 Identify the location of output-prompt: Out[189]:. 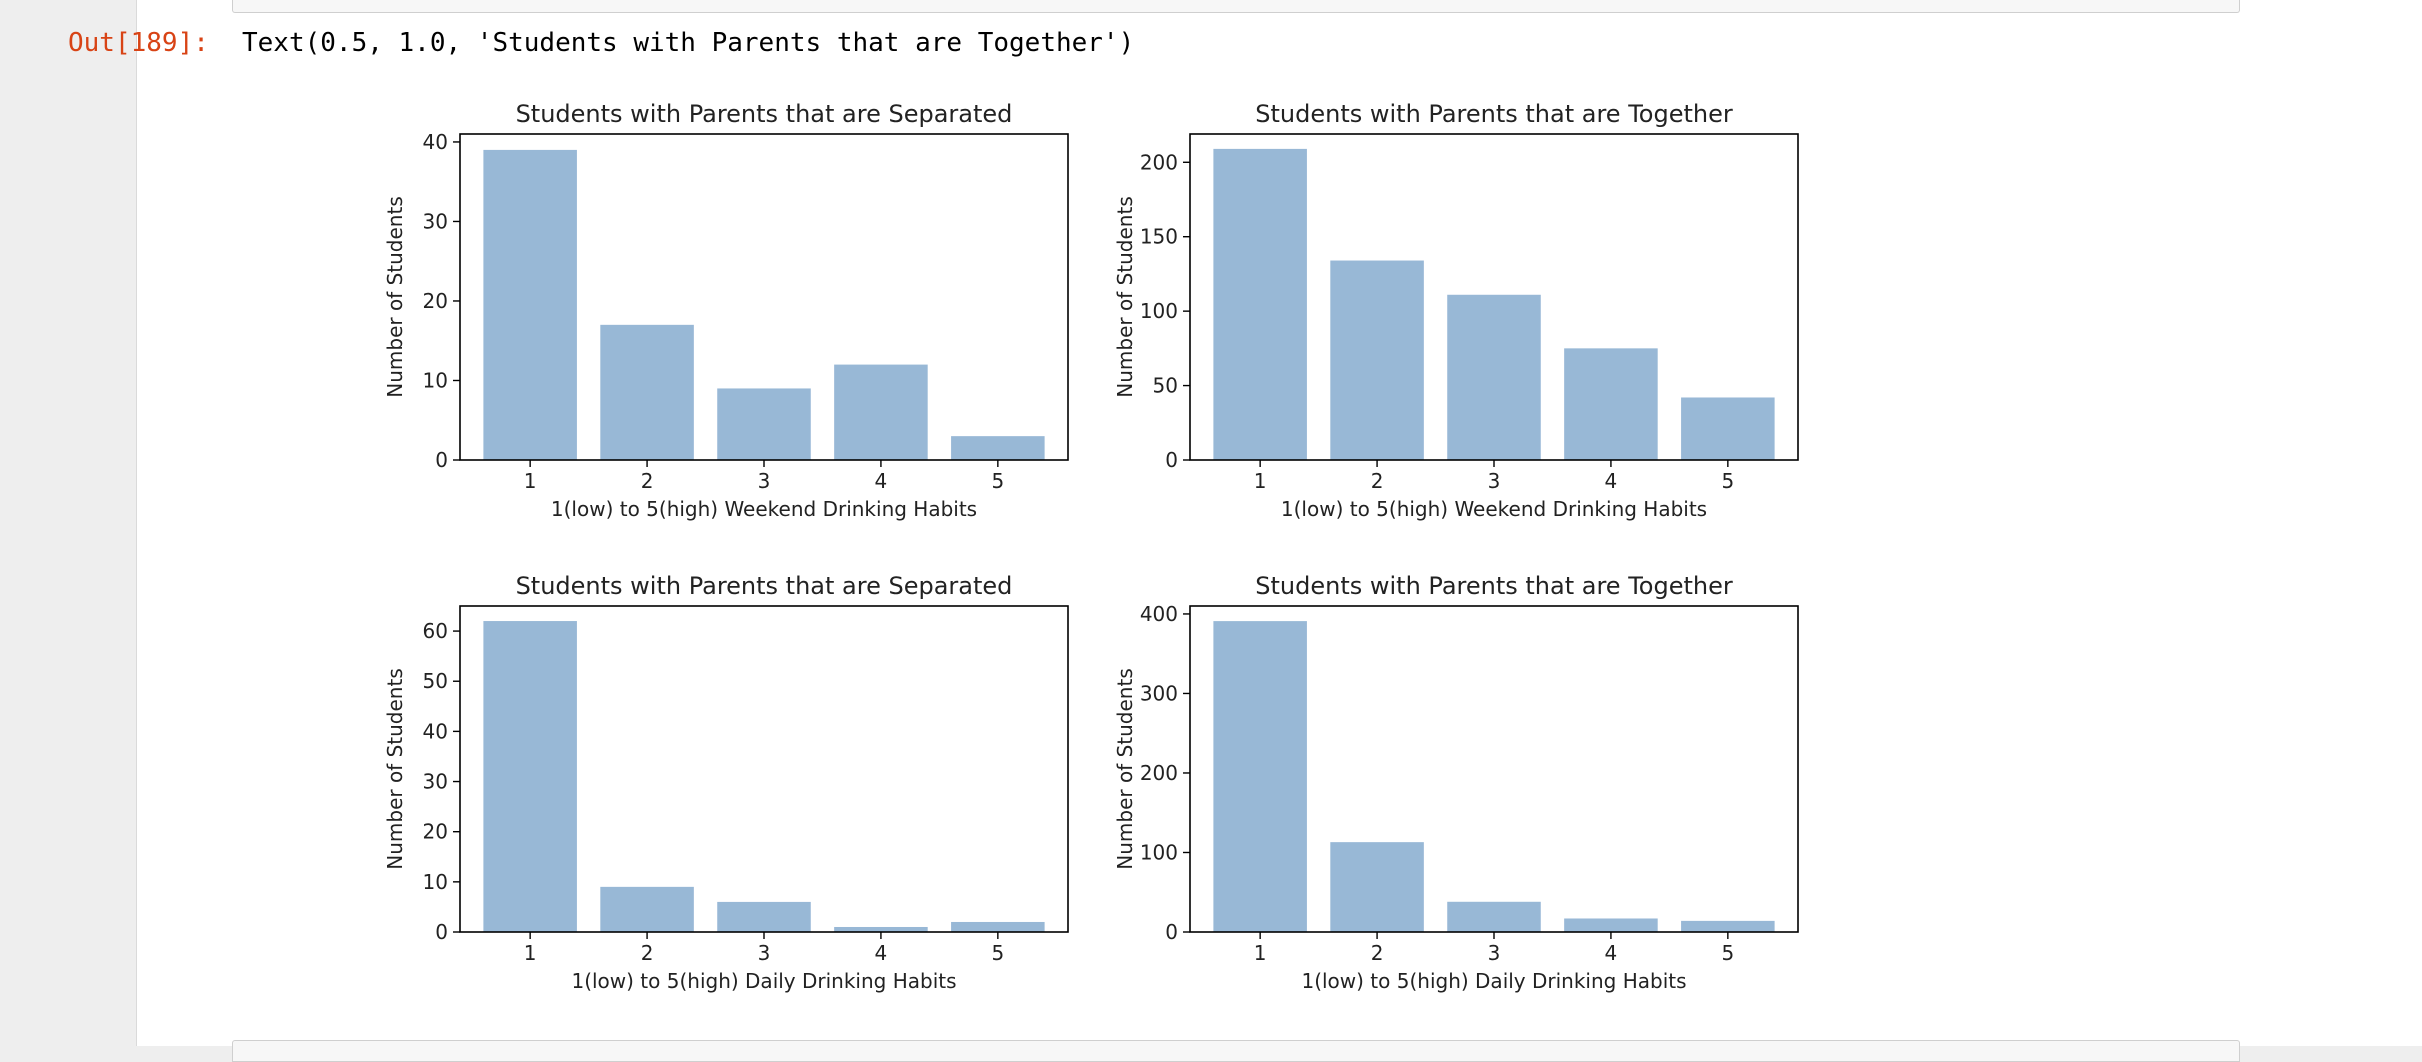
(138, 43).